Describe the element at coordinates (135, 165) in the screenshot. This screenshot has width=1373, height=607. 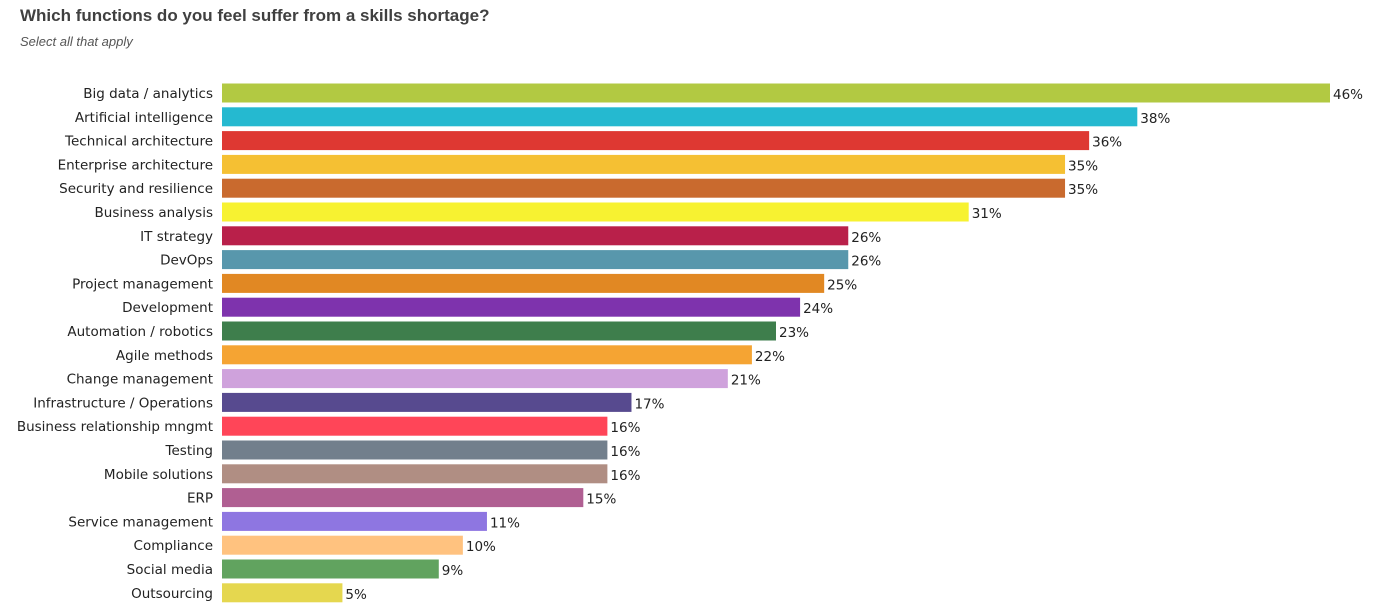
I see `category-label: Enterprise architecture` at that location.